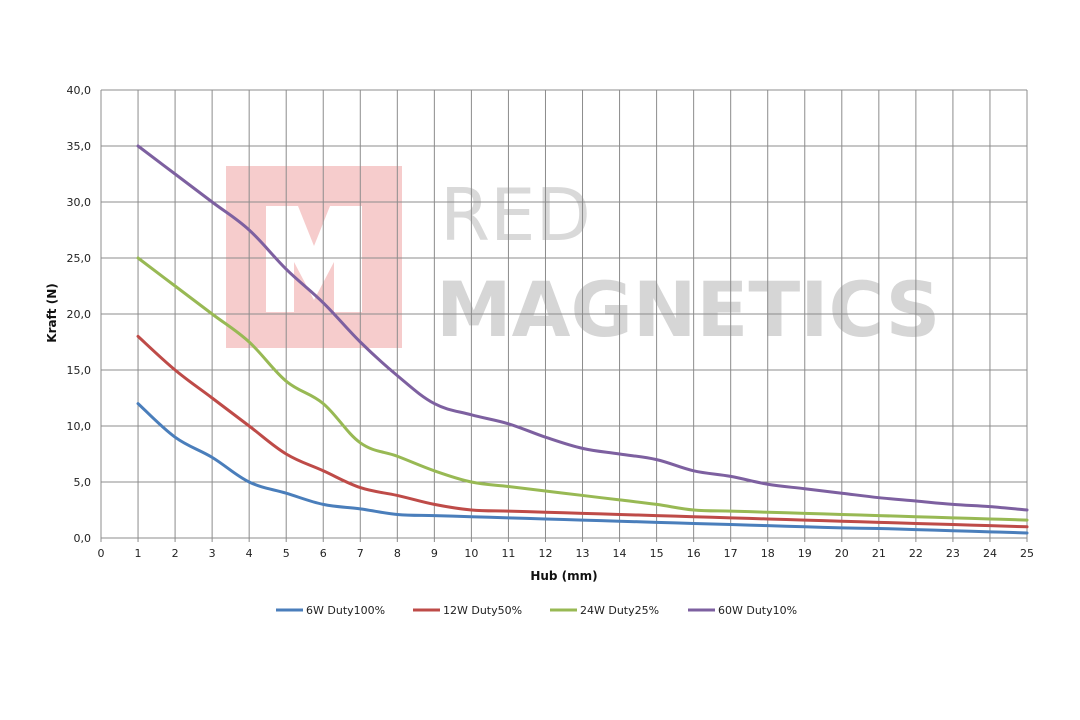 Image resolution: width=1080 pixels, height=720 pixels. I want to click on x-tick-label: 17, so click(731, 553).